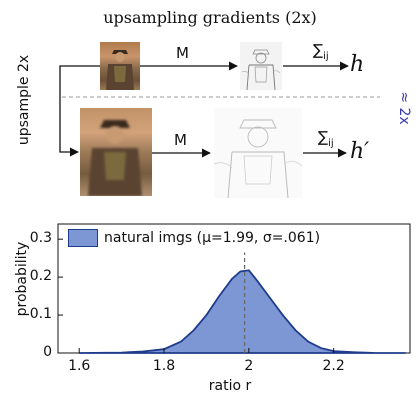 This screenshot has width=420, height=400. What do you see at coordinates (318, 50) in the screenshot?
I see `top-sum-symbol: ∑` at bounding box center [318, 50].